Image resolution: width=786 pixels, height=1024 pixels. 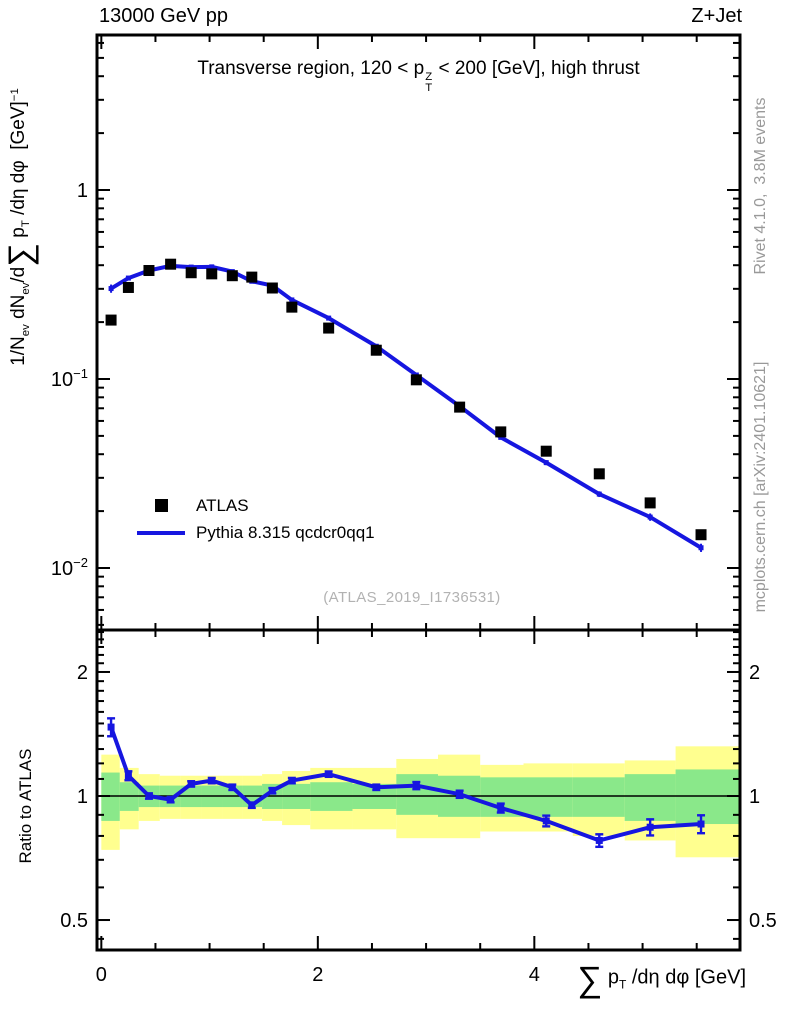 What do you see at coordinates (25, 806) in the screenshot?
I see `ratio-y-axis-title: Ratio to ATLAS` at bounding box center [25, 806].